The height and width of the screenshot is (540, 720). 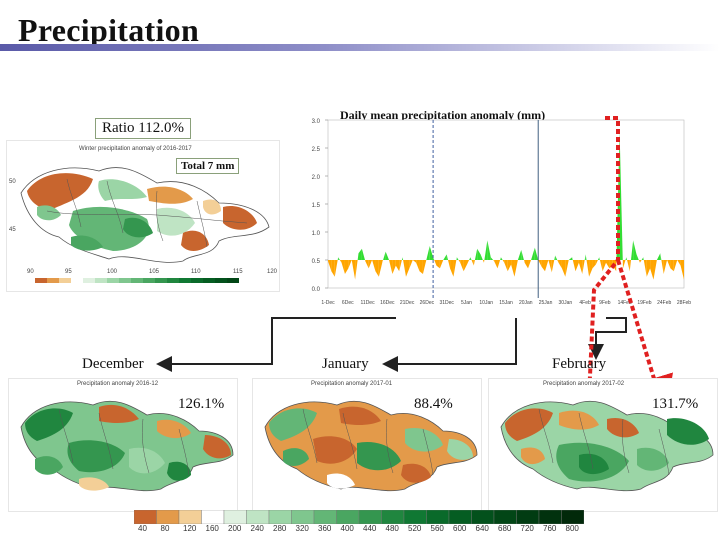 I want to click on colorbar-label: 680, so click(x=504, y=528).